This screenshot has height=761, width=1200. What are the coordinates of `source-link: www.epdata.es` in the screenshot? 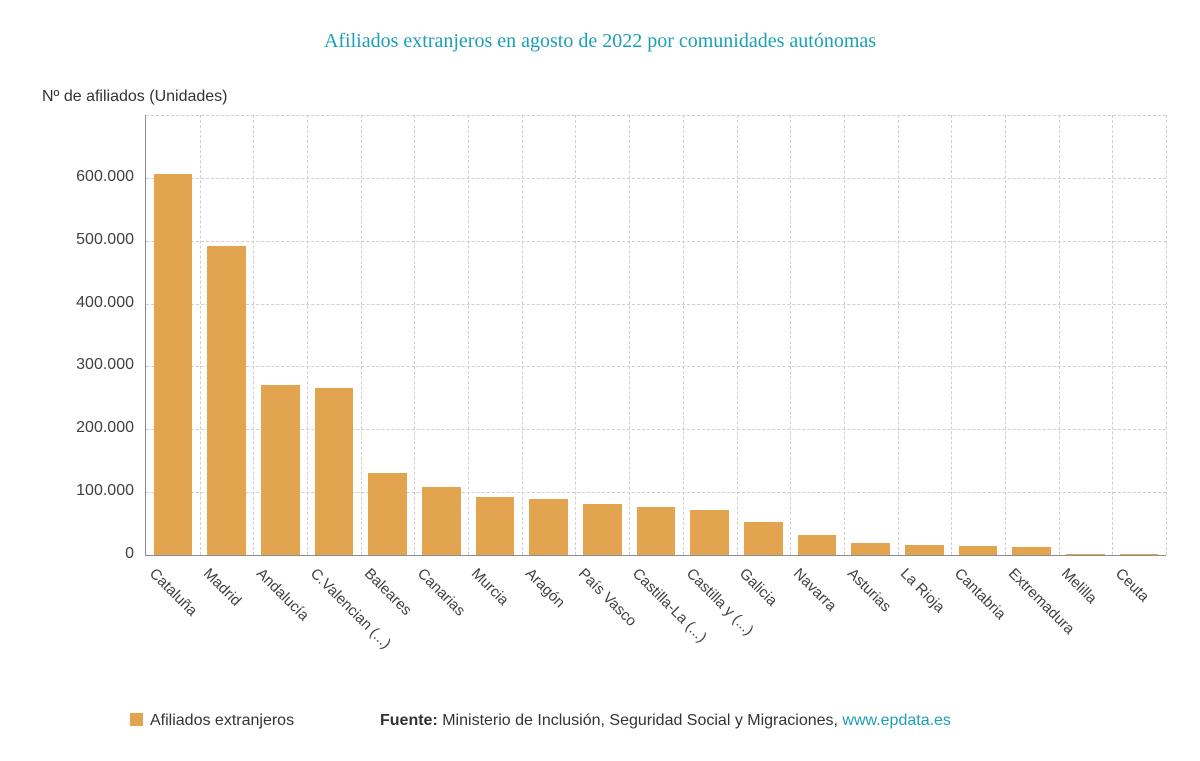 It's located at (896, 720).